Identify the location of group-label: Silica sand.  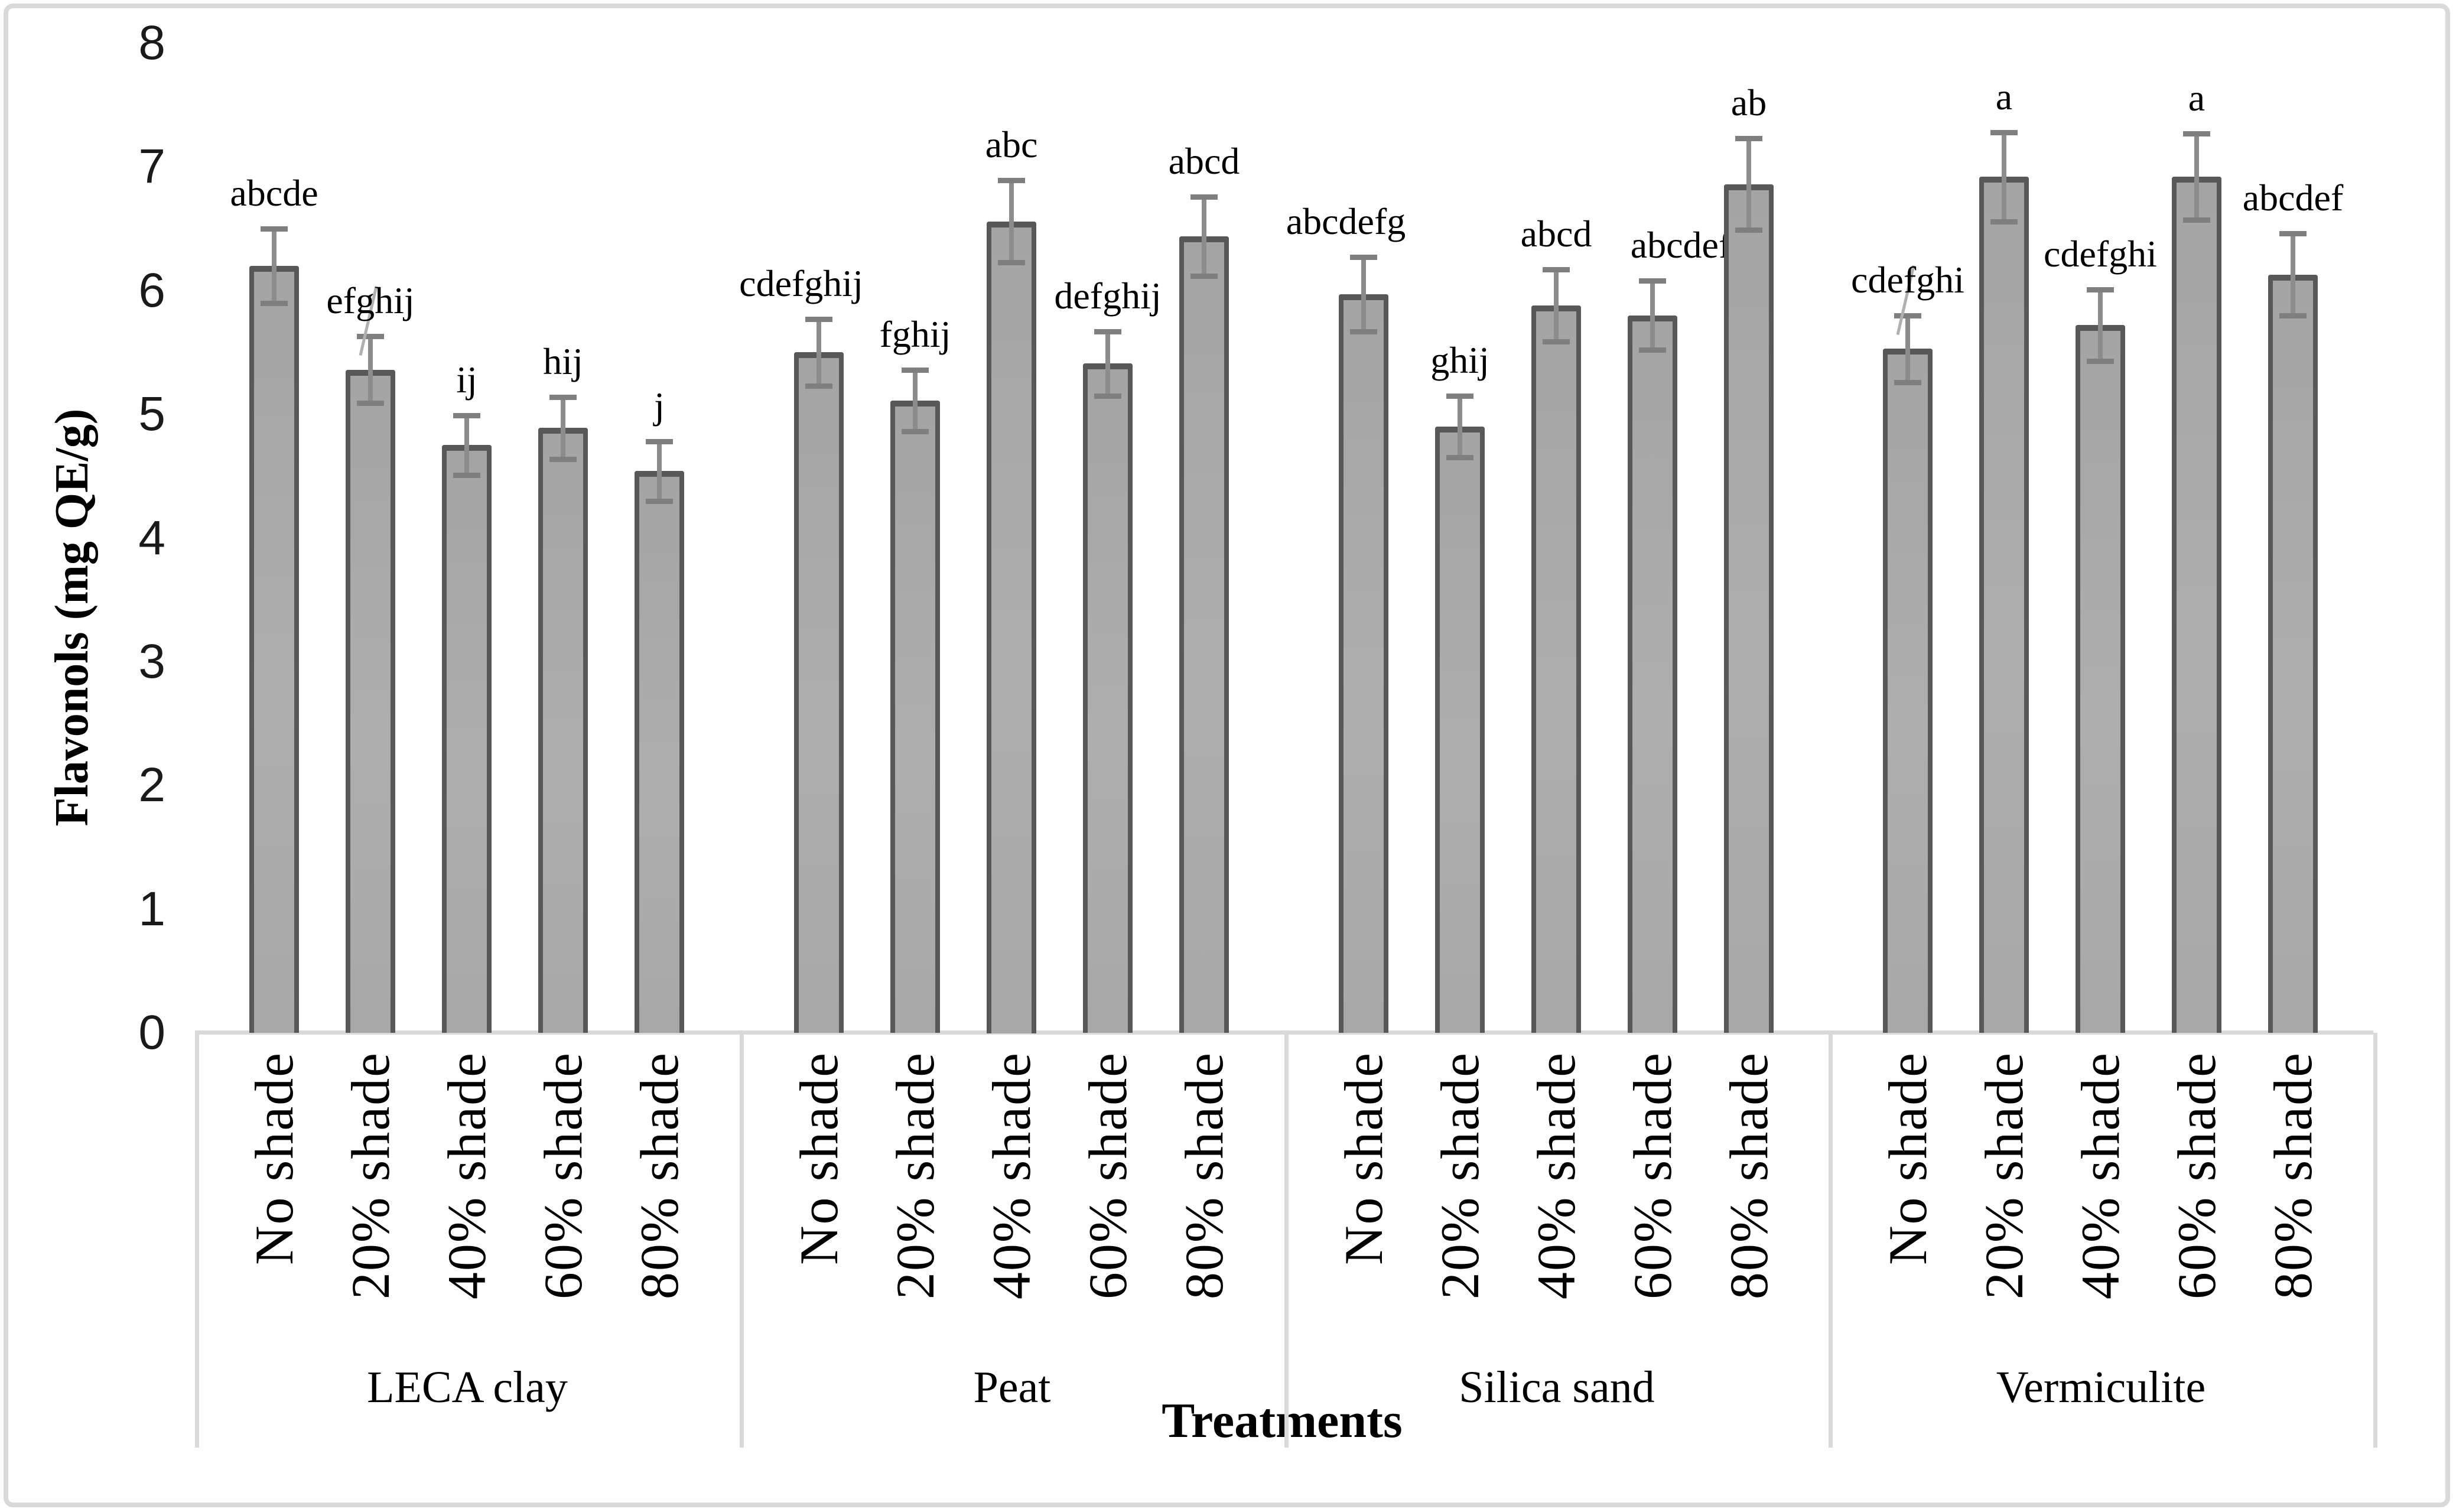
(1557, 1387).